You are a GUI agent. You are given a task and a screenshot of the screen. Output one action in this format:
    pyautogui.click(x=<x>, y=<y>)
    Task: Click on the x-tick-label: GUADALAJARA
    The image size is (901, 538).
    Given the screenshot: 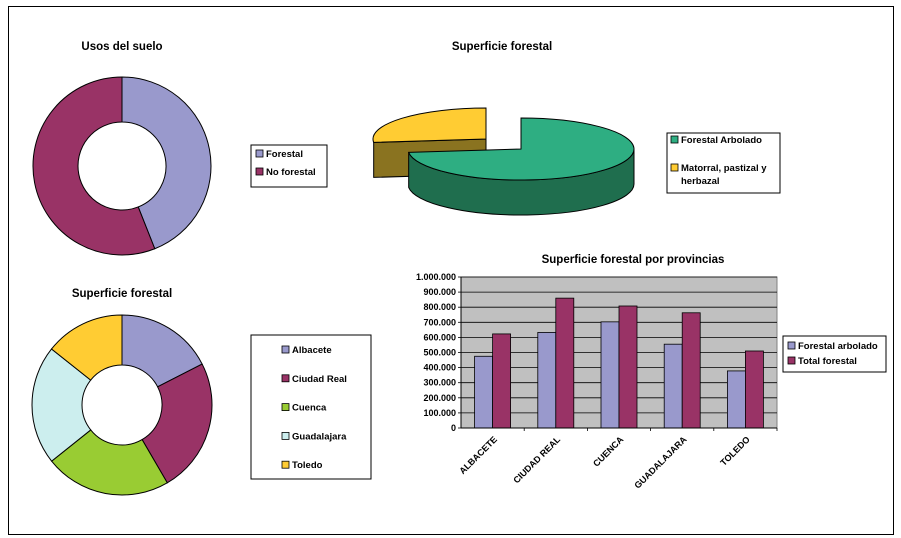 What is the action you would take?
    pyautogui.click(x=660, y=462)
    